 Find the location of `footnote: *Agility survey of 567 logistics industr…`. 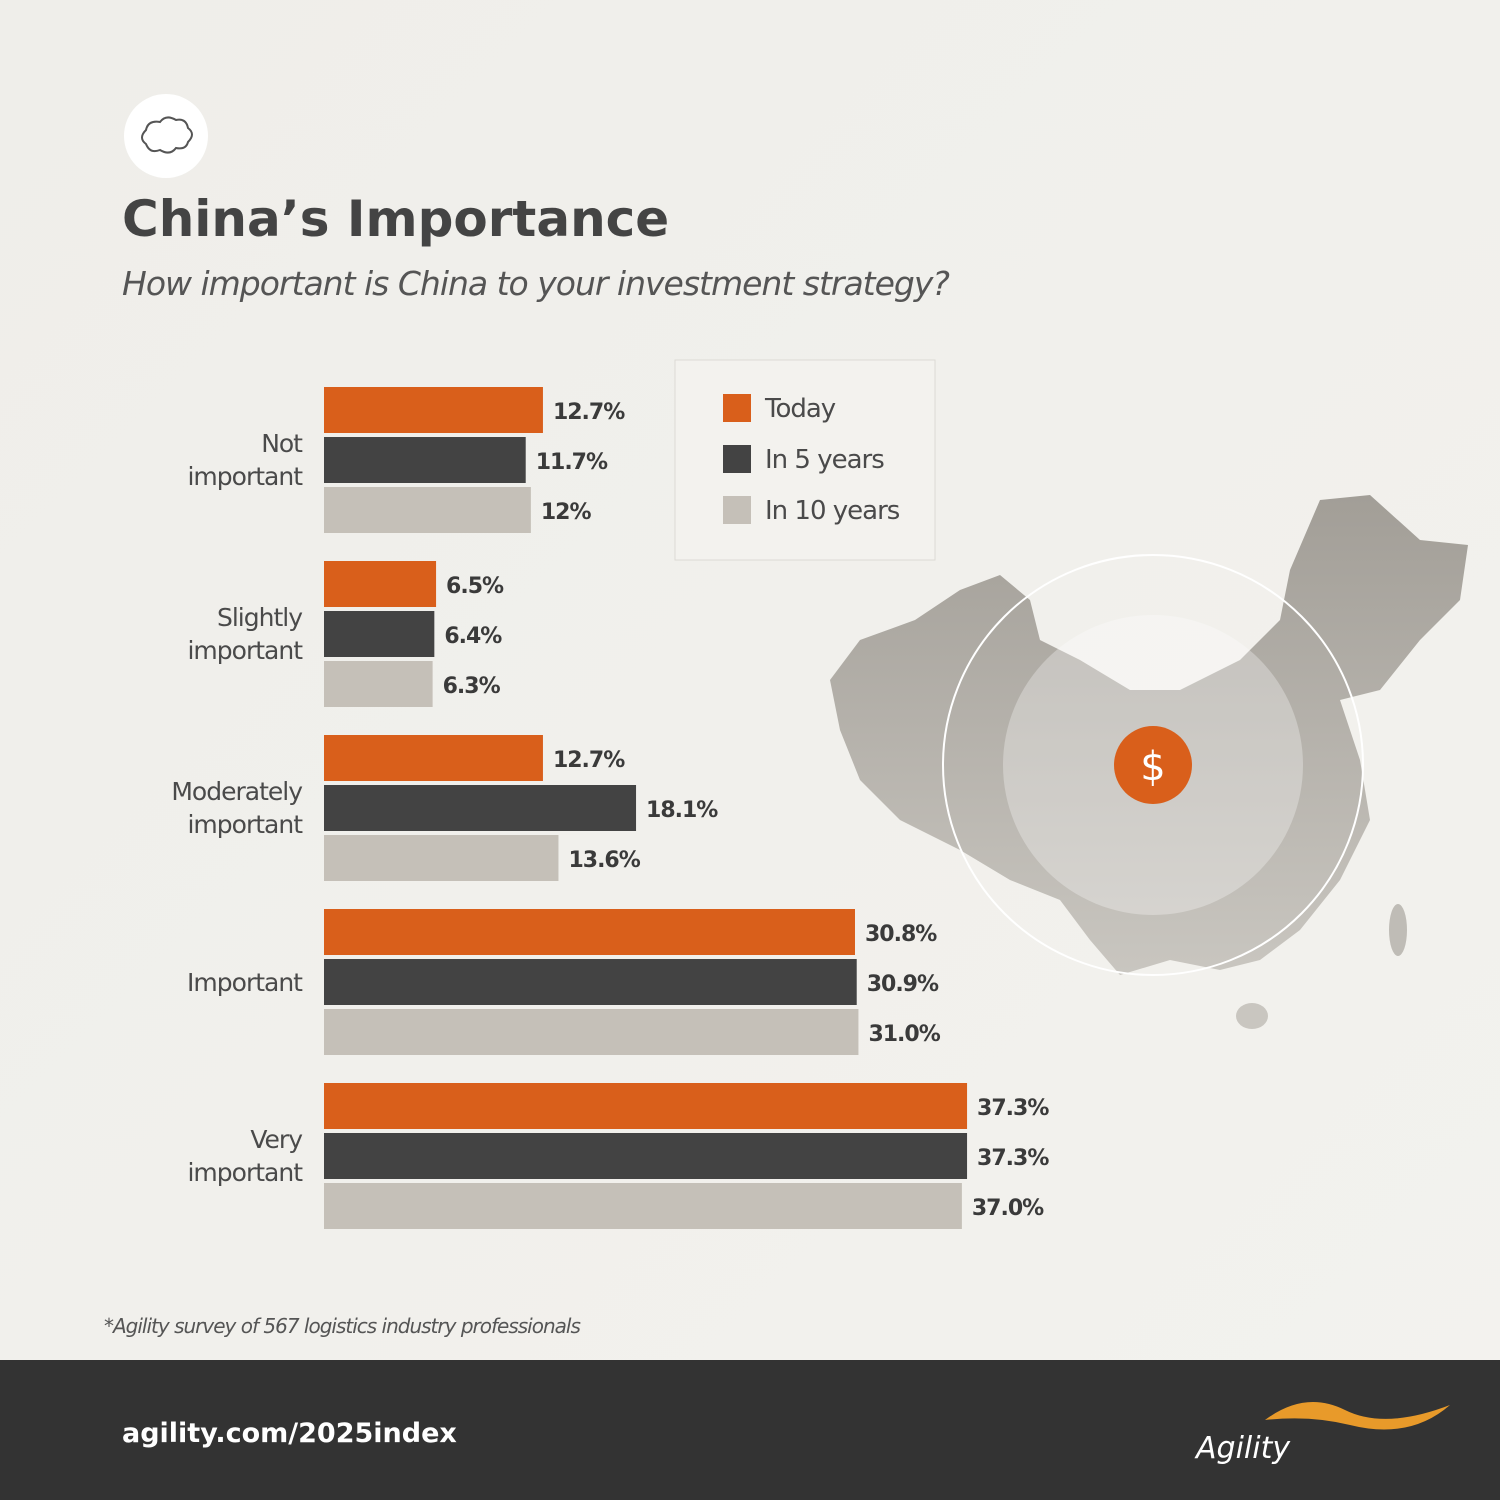

footnote: *Agility survey of 567 logistics industr… is located at coordinates (342, 1326).